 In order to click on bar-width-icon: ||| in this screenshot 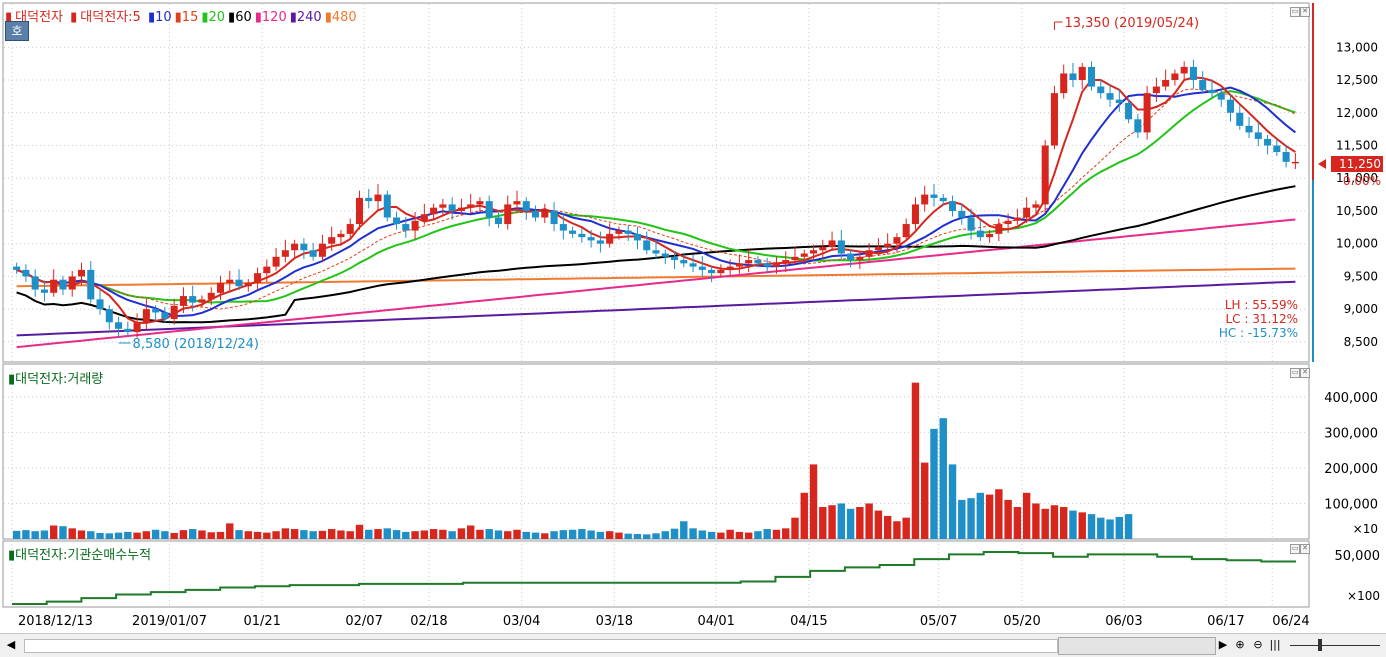, I will do `click(1275, 644)`.